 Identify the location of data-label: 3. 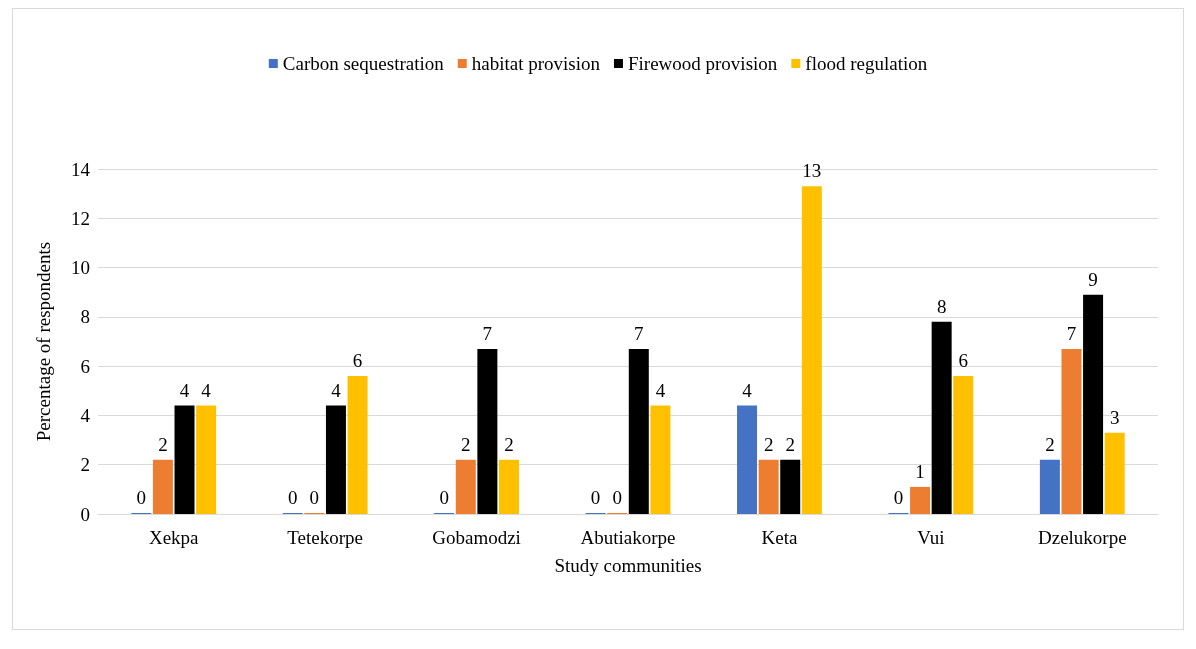
(1114, 417).